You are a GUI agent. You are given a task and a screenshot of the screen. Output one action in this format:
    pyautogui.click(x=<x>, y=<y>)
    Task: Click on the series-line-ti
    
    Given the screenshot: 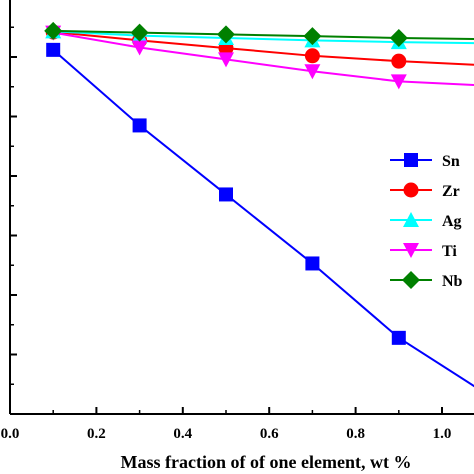 What is the action you would take?
    pyautogui.click(x=263, y=59)
    